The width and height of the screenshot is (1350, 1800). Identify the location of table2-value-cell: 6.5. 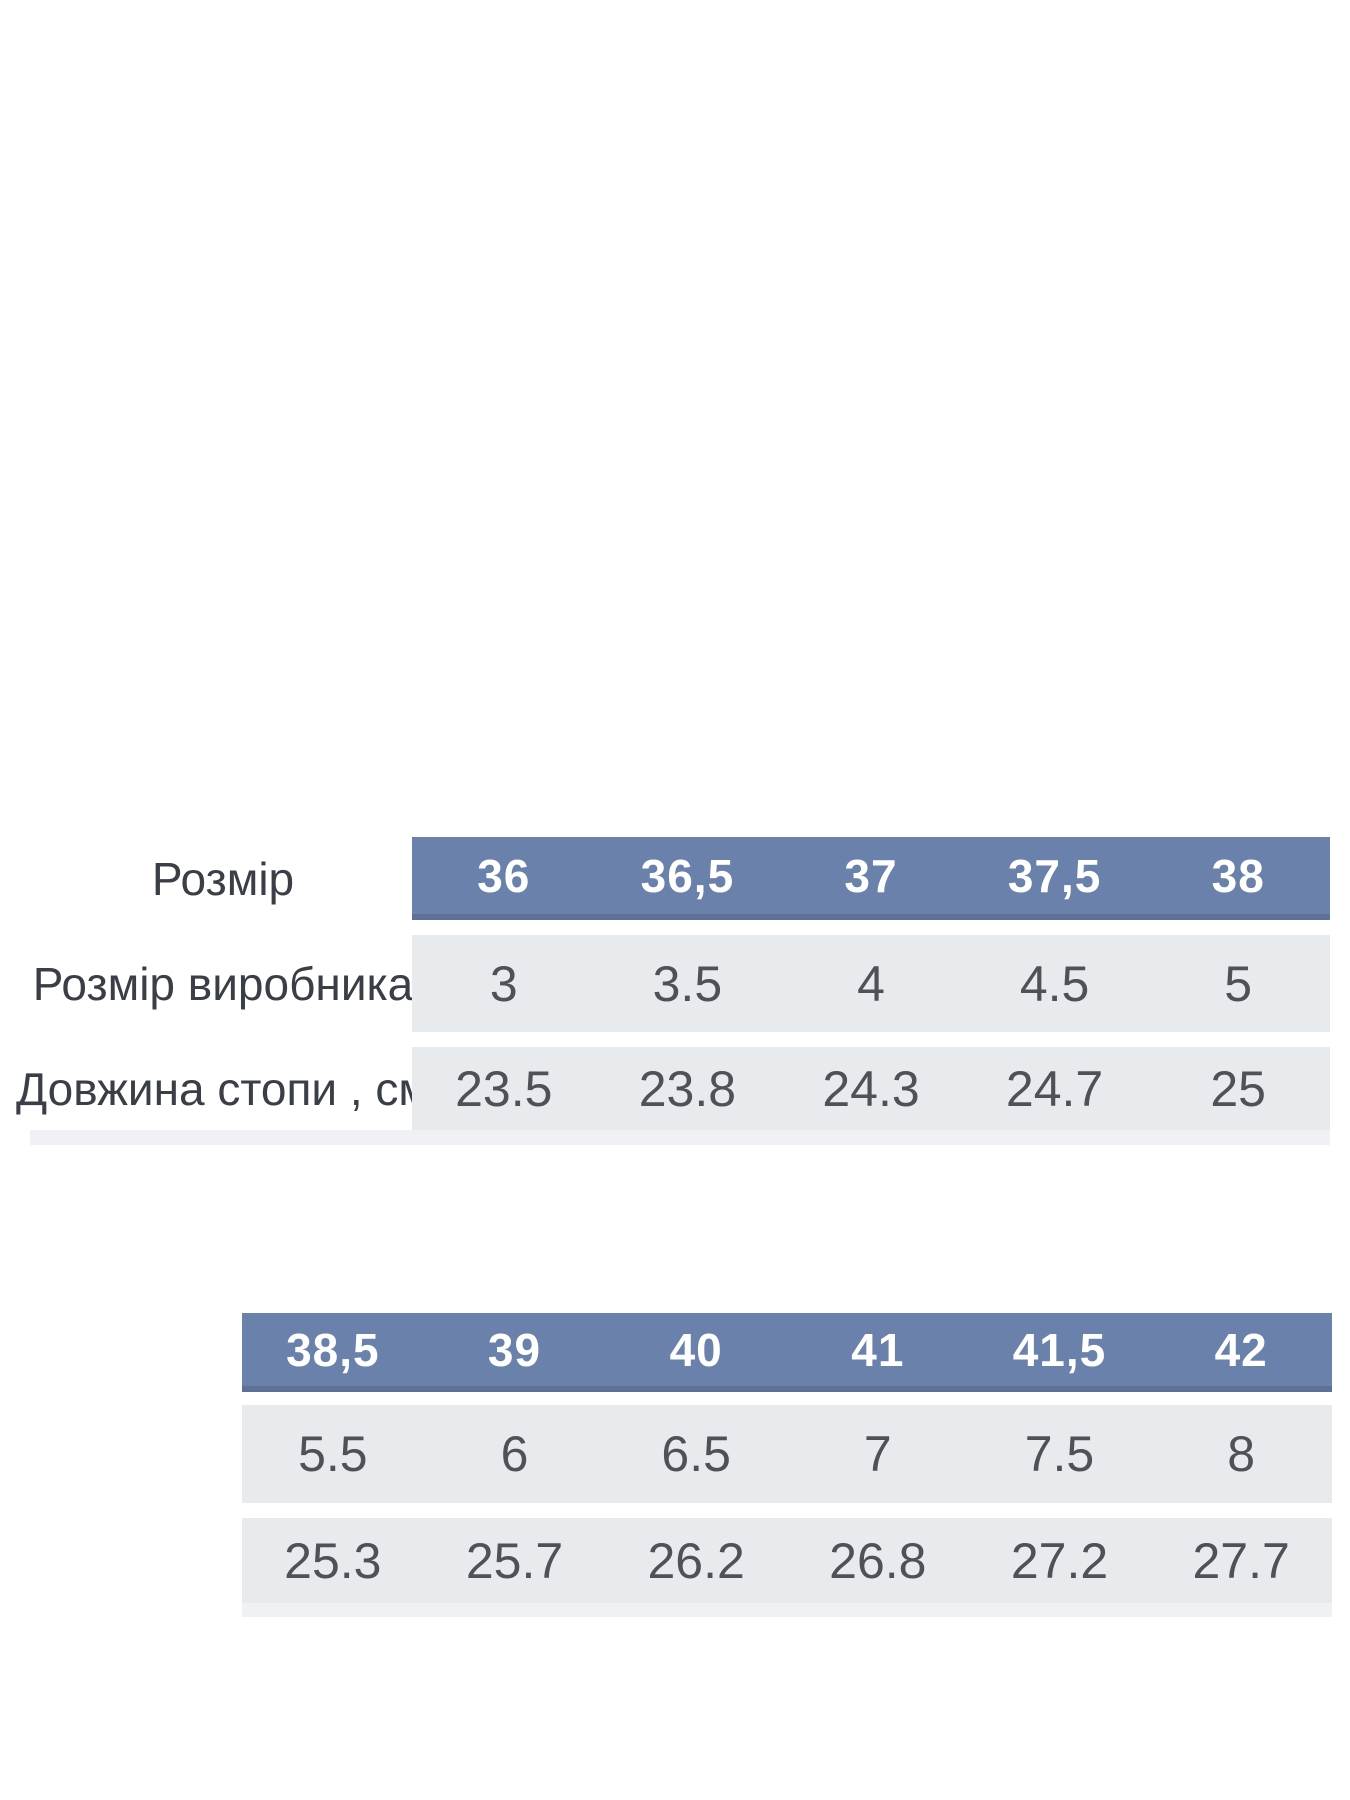
(696, 1454).